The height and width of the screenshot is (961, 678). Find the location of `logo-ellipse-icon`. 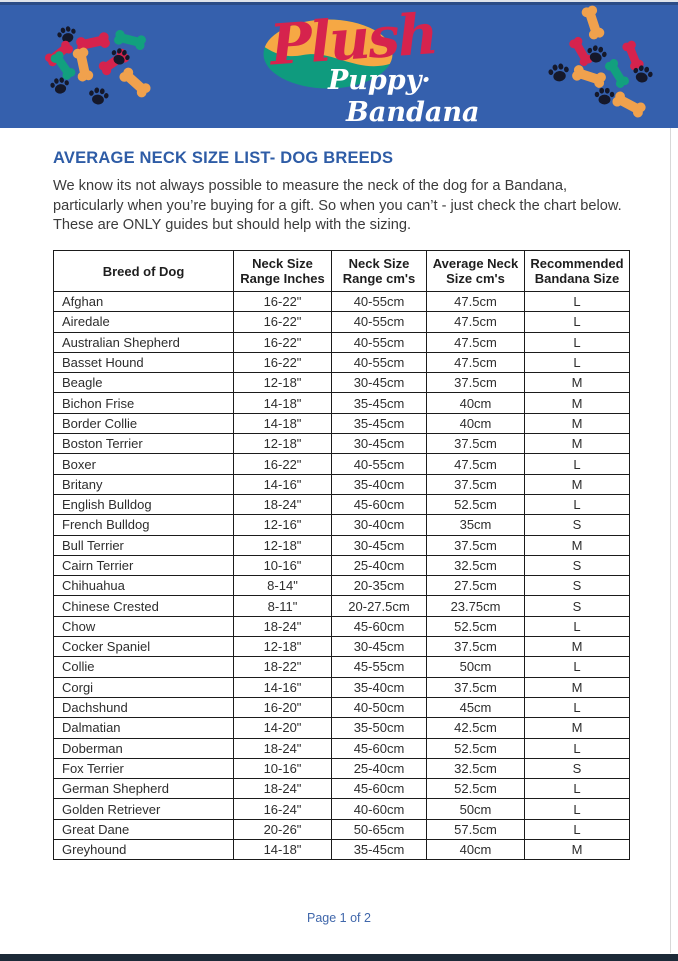

logo-ellipse-icon is located at coordinates (328, 54).